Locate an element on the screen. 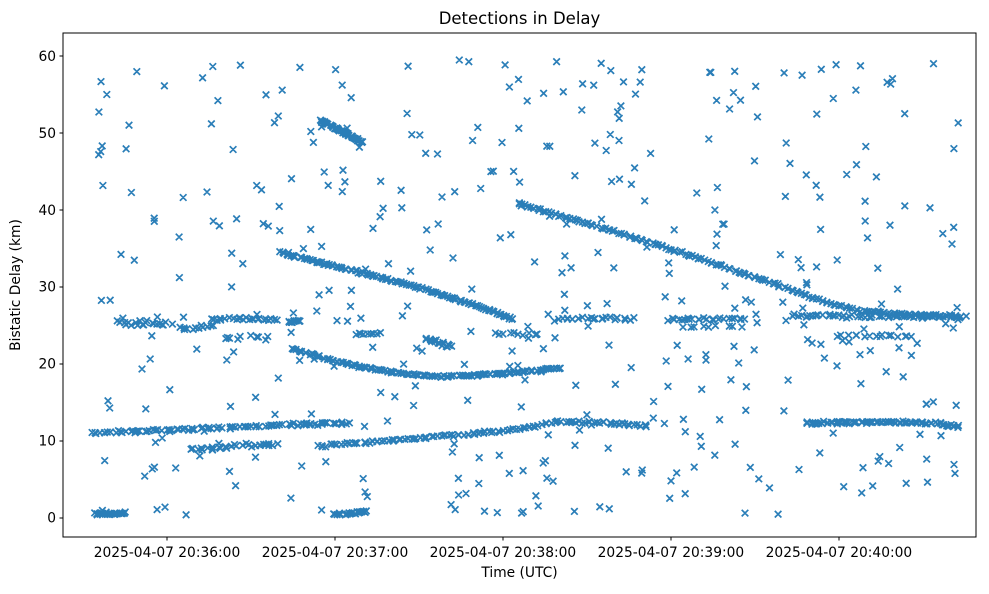 The height and width of the screenshot is (594, 989). y-tick-label: 30 is located at coordinates (47, 288).